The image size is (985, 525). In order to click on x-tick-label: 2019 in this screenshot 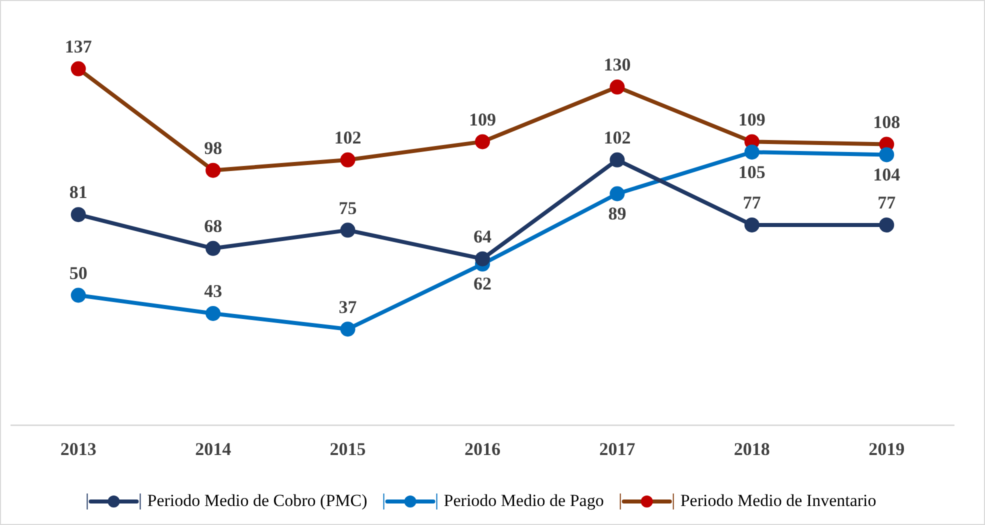, I will do `click(886, 448)`.